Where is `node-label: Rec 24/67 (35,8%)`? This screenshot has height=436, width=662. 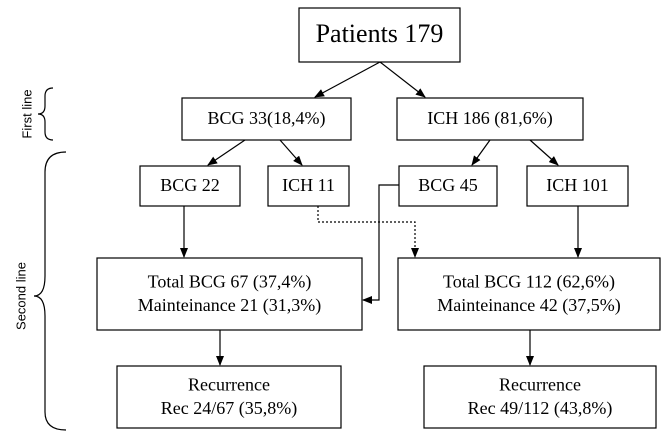 node-label: Rec 24/67 (35,8%) is located at coordinates (229, 408).